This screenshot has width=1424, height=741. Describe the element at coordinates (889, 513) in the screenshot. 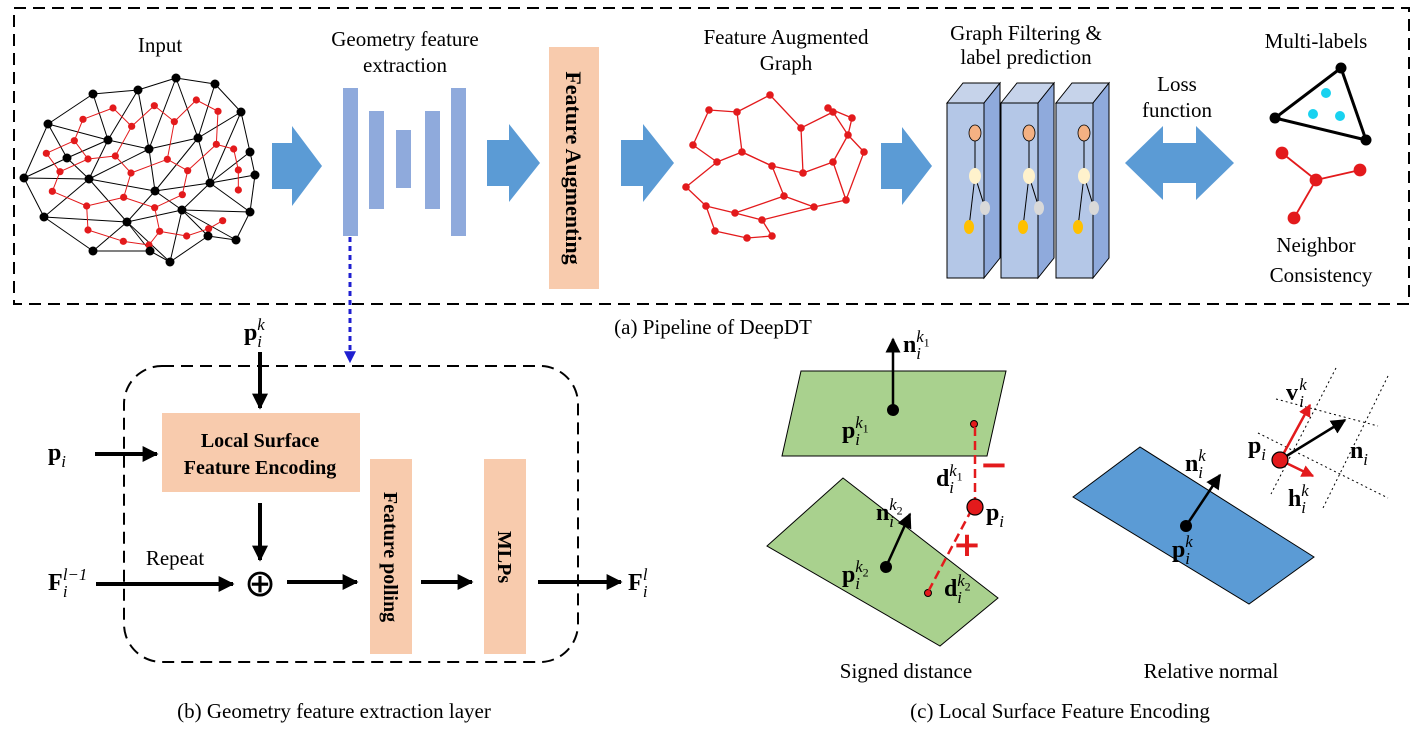

I see `math-n-k2: nk2 i` at that location.